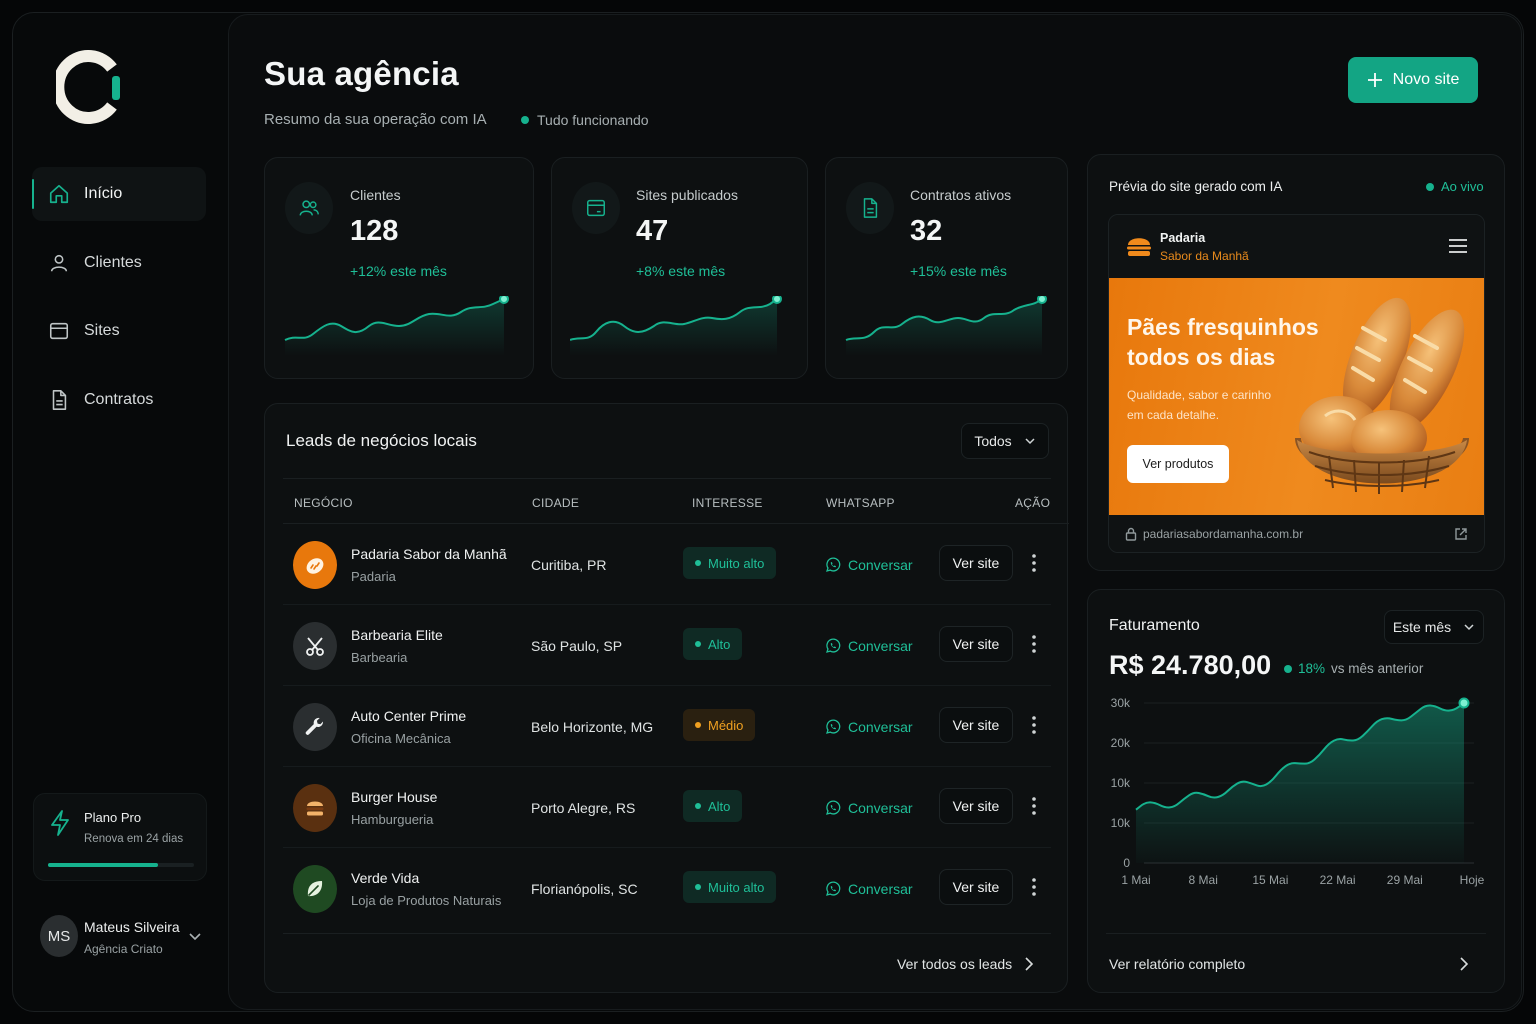 The height and width of the screenshot is (1024, 1536). Describe the element at coordinates (652, 231) in the screenshot. I see `stat-value: 47` at that location.